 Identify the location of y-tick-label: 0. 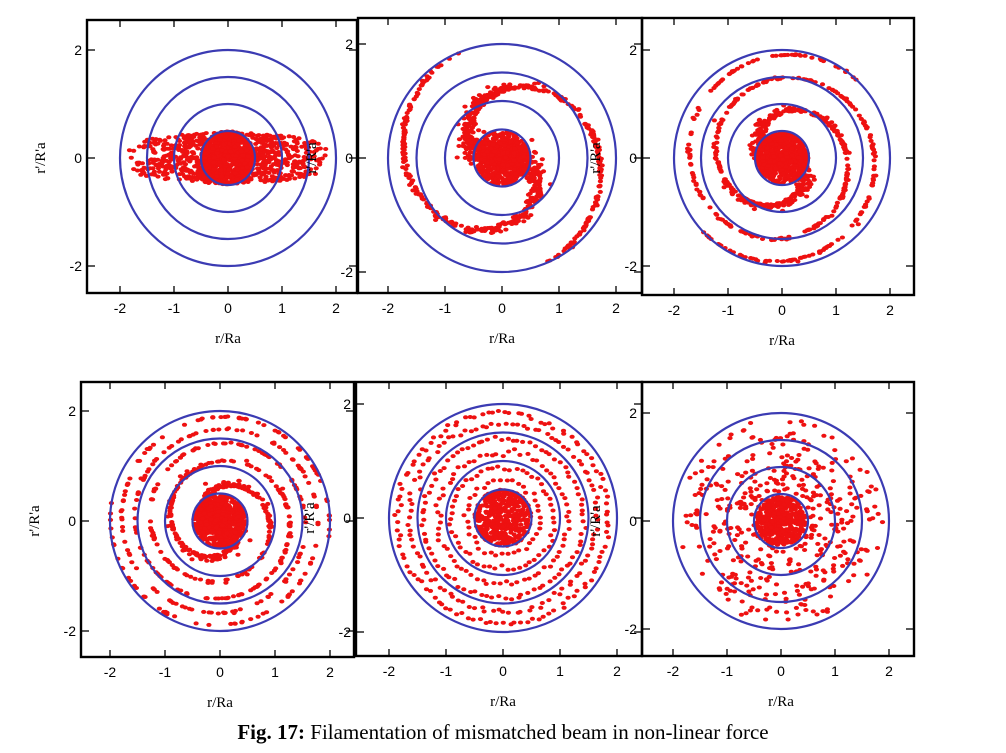
(349, 158).